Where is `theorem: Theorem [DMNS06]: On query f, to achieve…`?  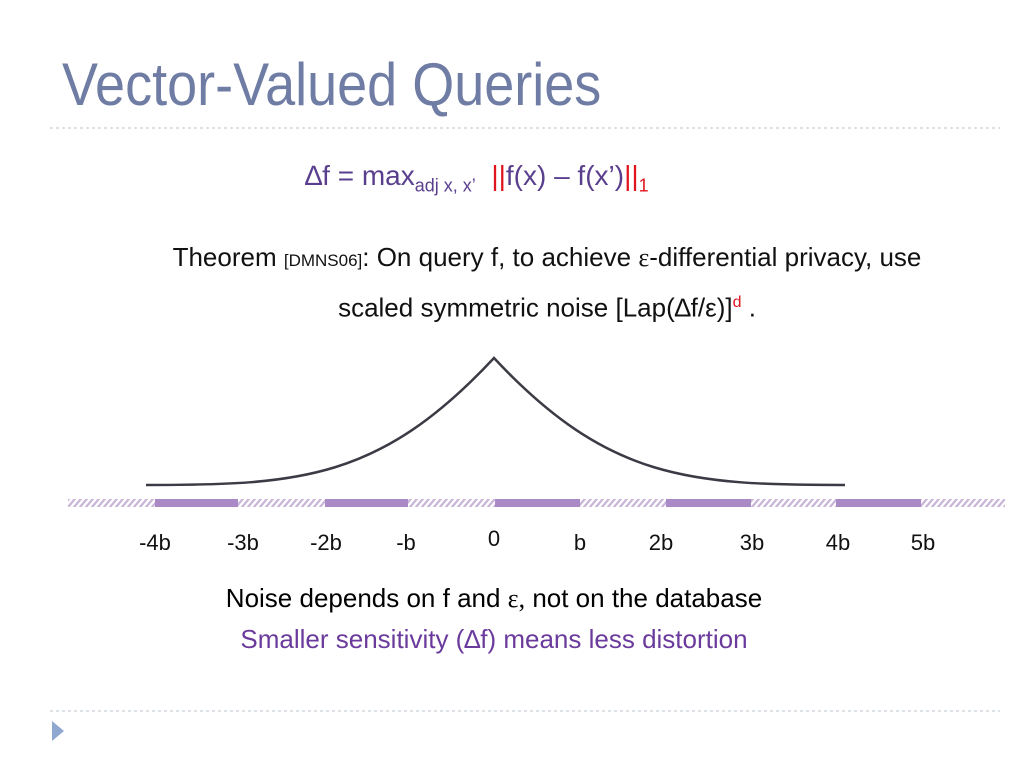 theorem: Theorem [DMNS06]: On query f, to achieve… is located at coordinates (512, 282).